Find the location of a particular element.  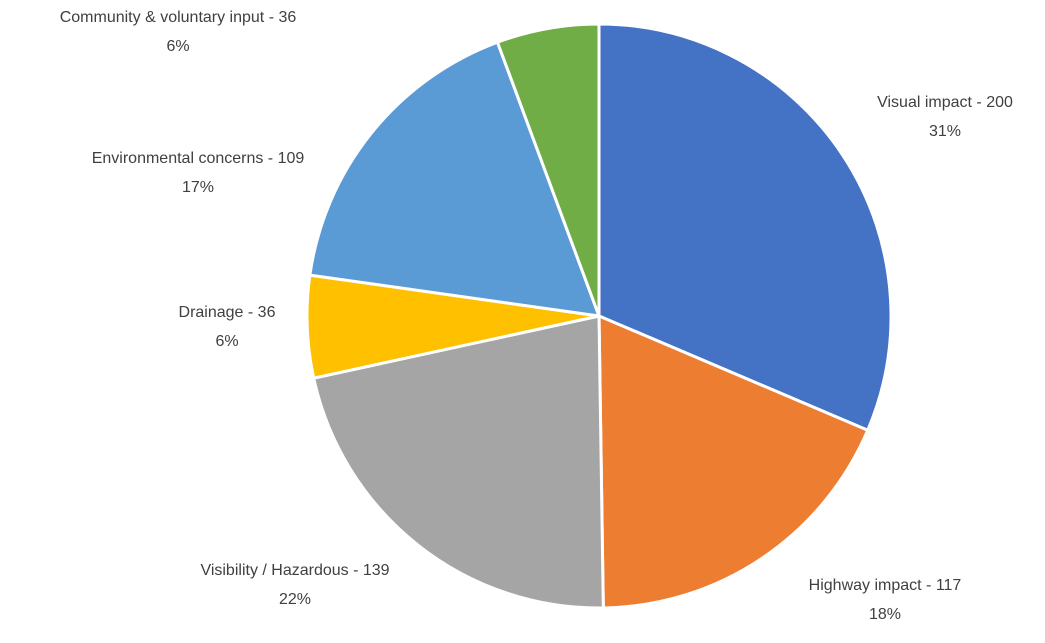

slice-label: Drainage - 36 is located at coordinates (227, 312).